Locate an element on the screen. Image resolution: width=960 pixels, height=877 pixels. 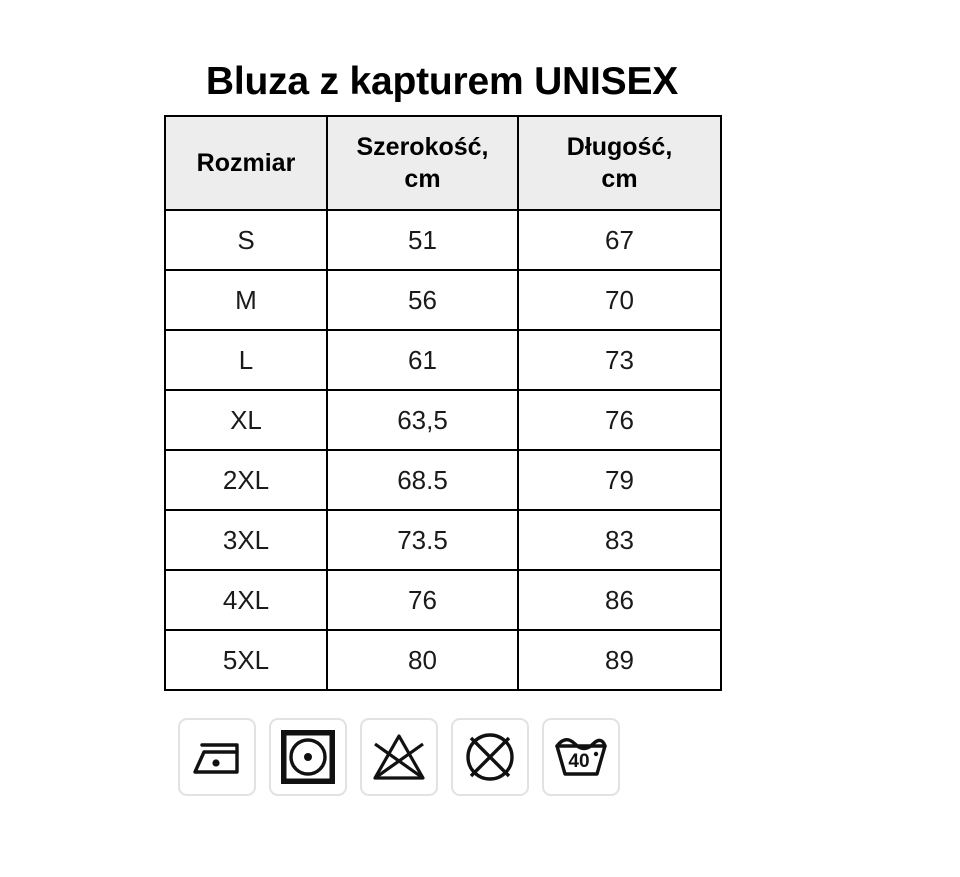
table-row: M 56 70 is located at coordinates (443, 300).